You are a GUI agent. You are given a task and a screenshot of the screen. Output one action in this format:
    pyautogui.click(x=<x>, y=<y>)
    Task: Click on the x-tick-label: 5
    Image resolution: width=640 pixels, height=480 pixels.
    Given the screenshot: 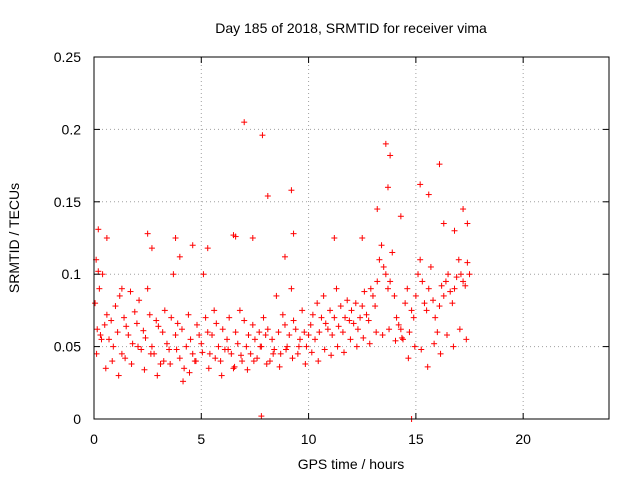 What is the action you would take?
    pyautogui.click(x=201, y=439)
    